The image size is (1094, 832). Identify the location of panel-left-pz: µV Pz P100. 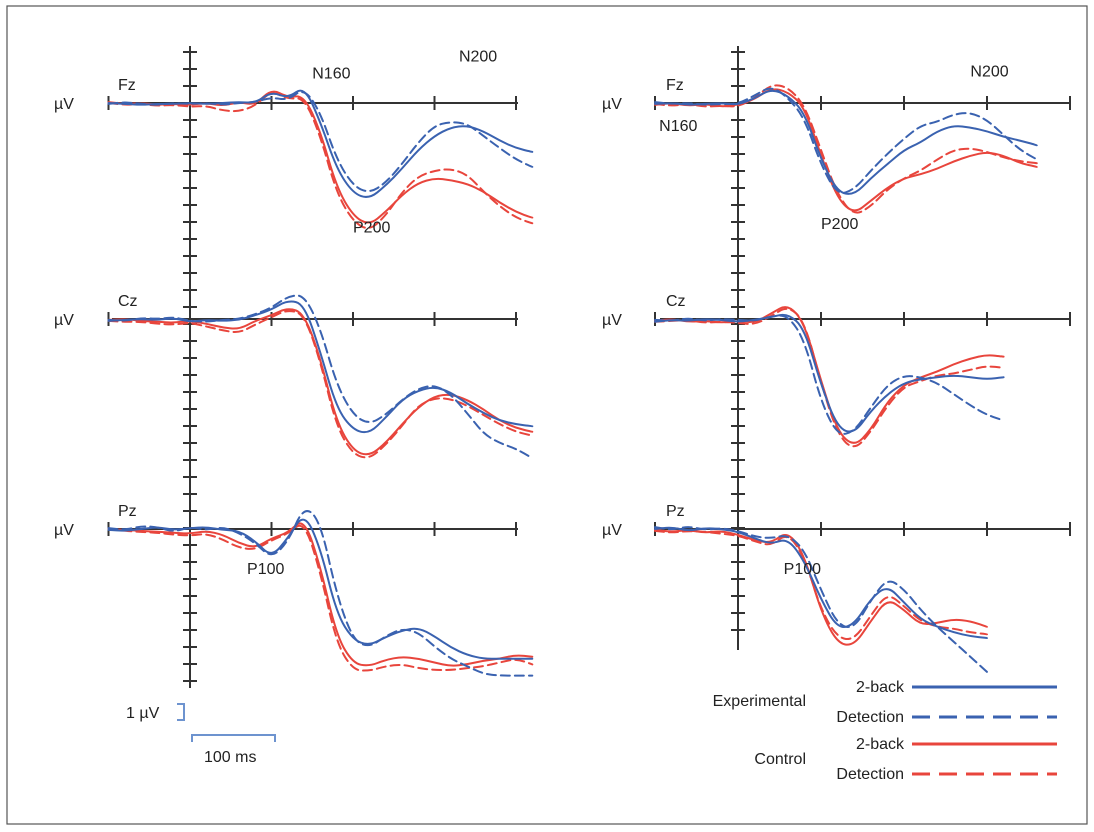
(294, 590).